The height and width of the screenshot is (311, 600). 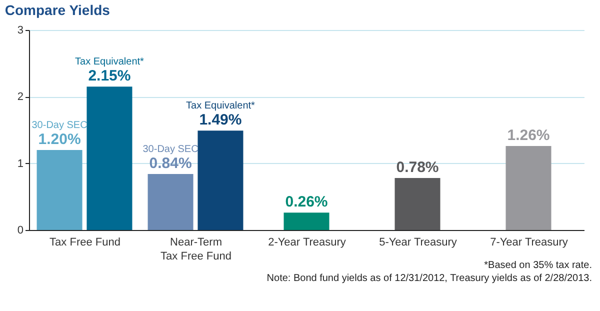 I want to click on data-label: 1.26%, so click(x=528, y=135).